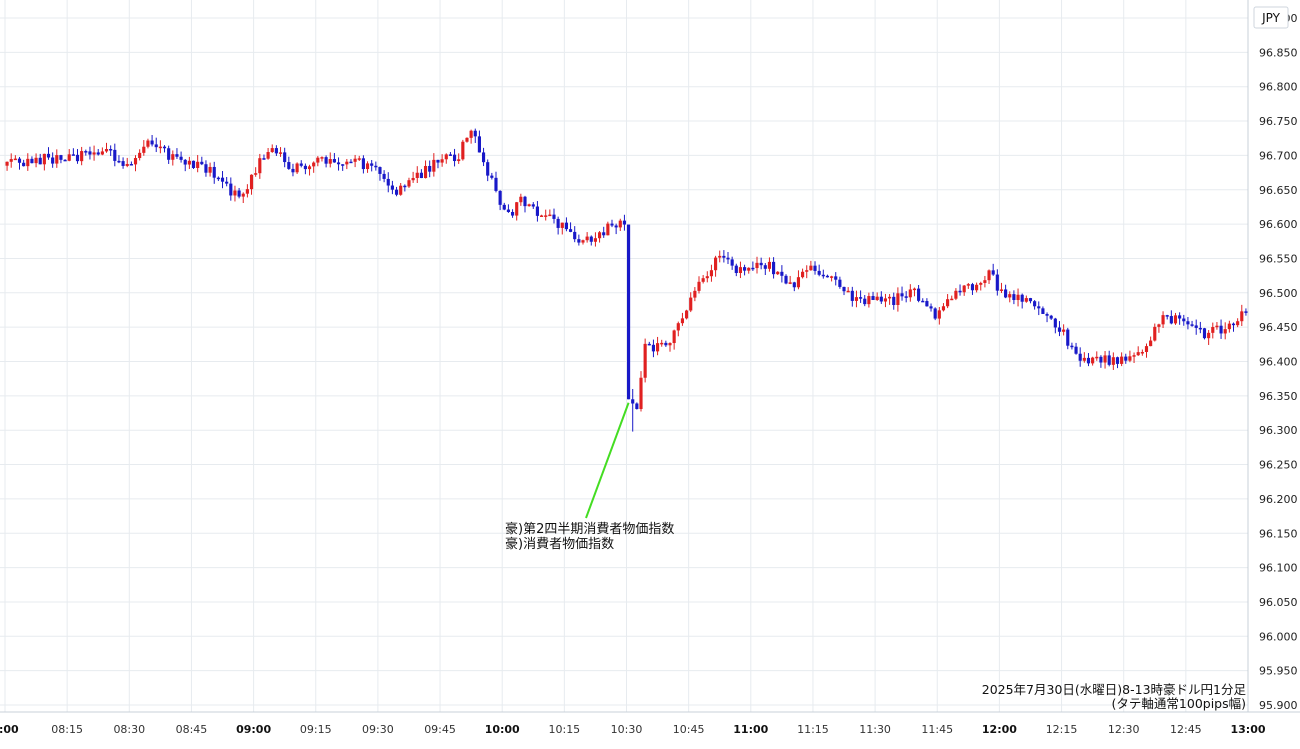  What do you see at coordinates (559, 544) in the screenshot?
I see `annotation-label-cpi: 豪)消費者物価指数` at bounding box center [559, 544].